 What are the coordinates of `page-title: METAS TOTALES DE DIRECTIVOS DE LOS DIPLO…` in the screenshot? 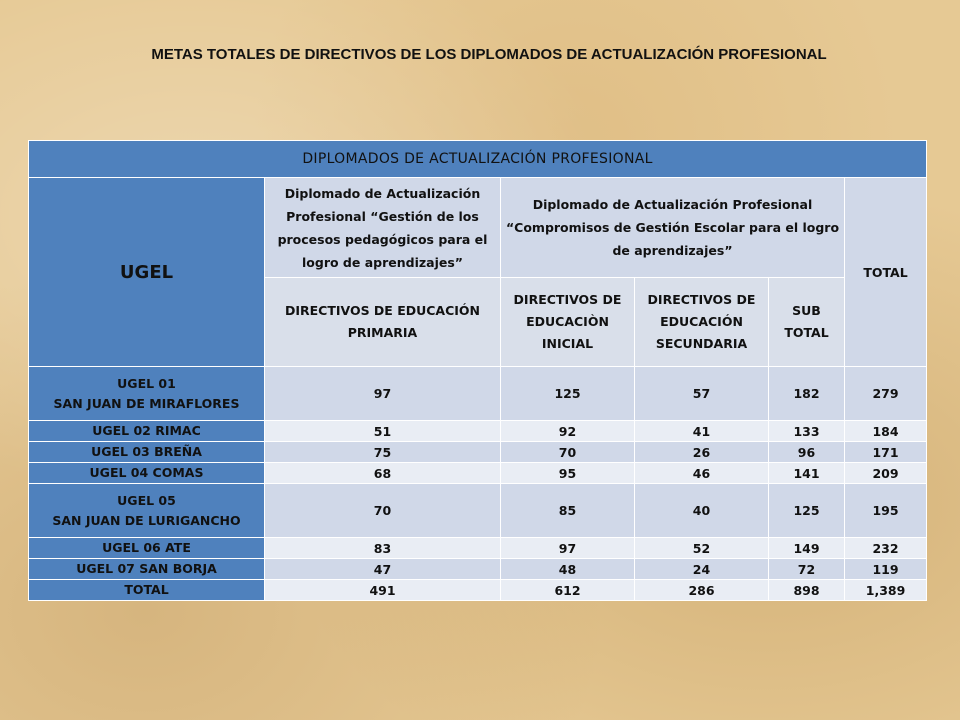 It's located at (489, 54).